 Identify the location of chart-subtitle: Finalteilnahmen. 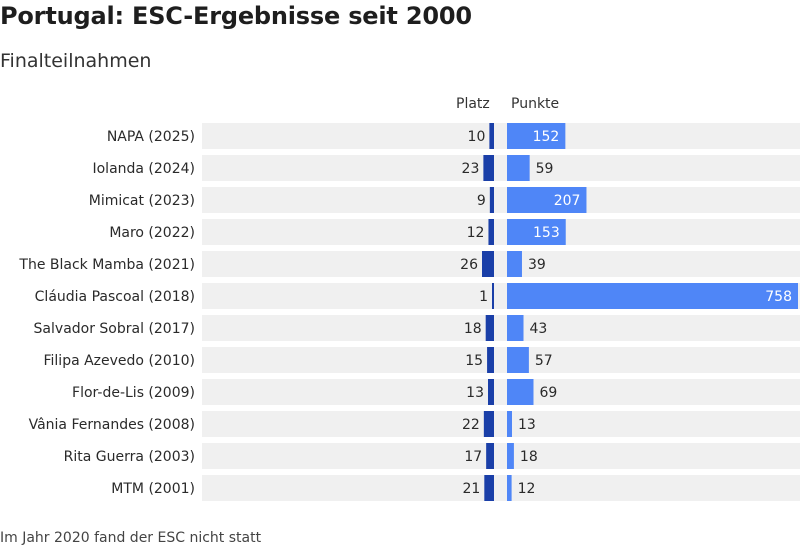
(76, 61).